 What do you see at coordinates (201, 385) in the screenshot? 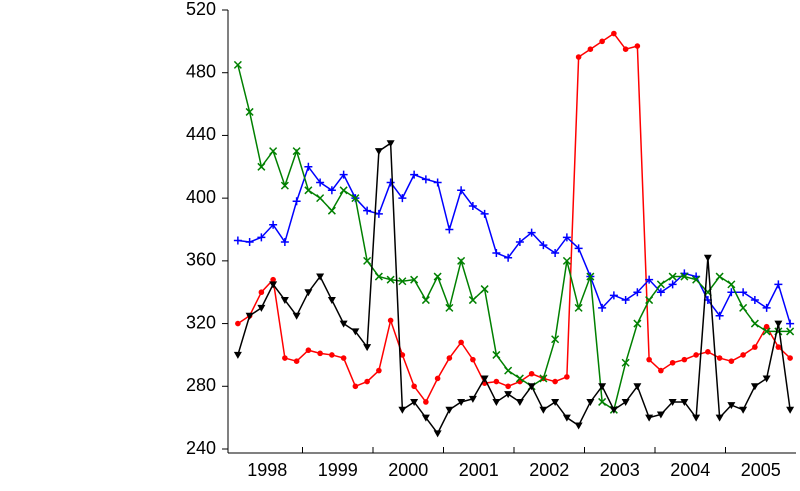
I see `y-tick-label: 280` at bounding box center [201, 385].